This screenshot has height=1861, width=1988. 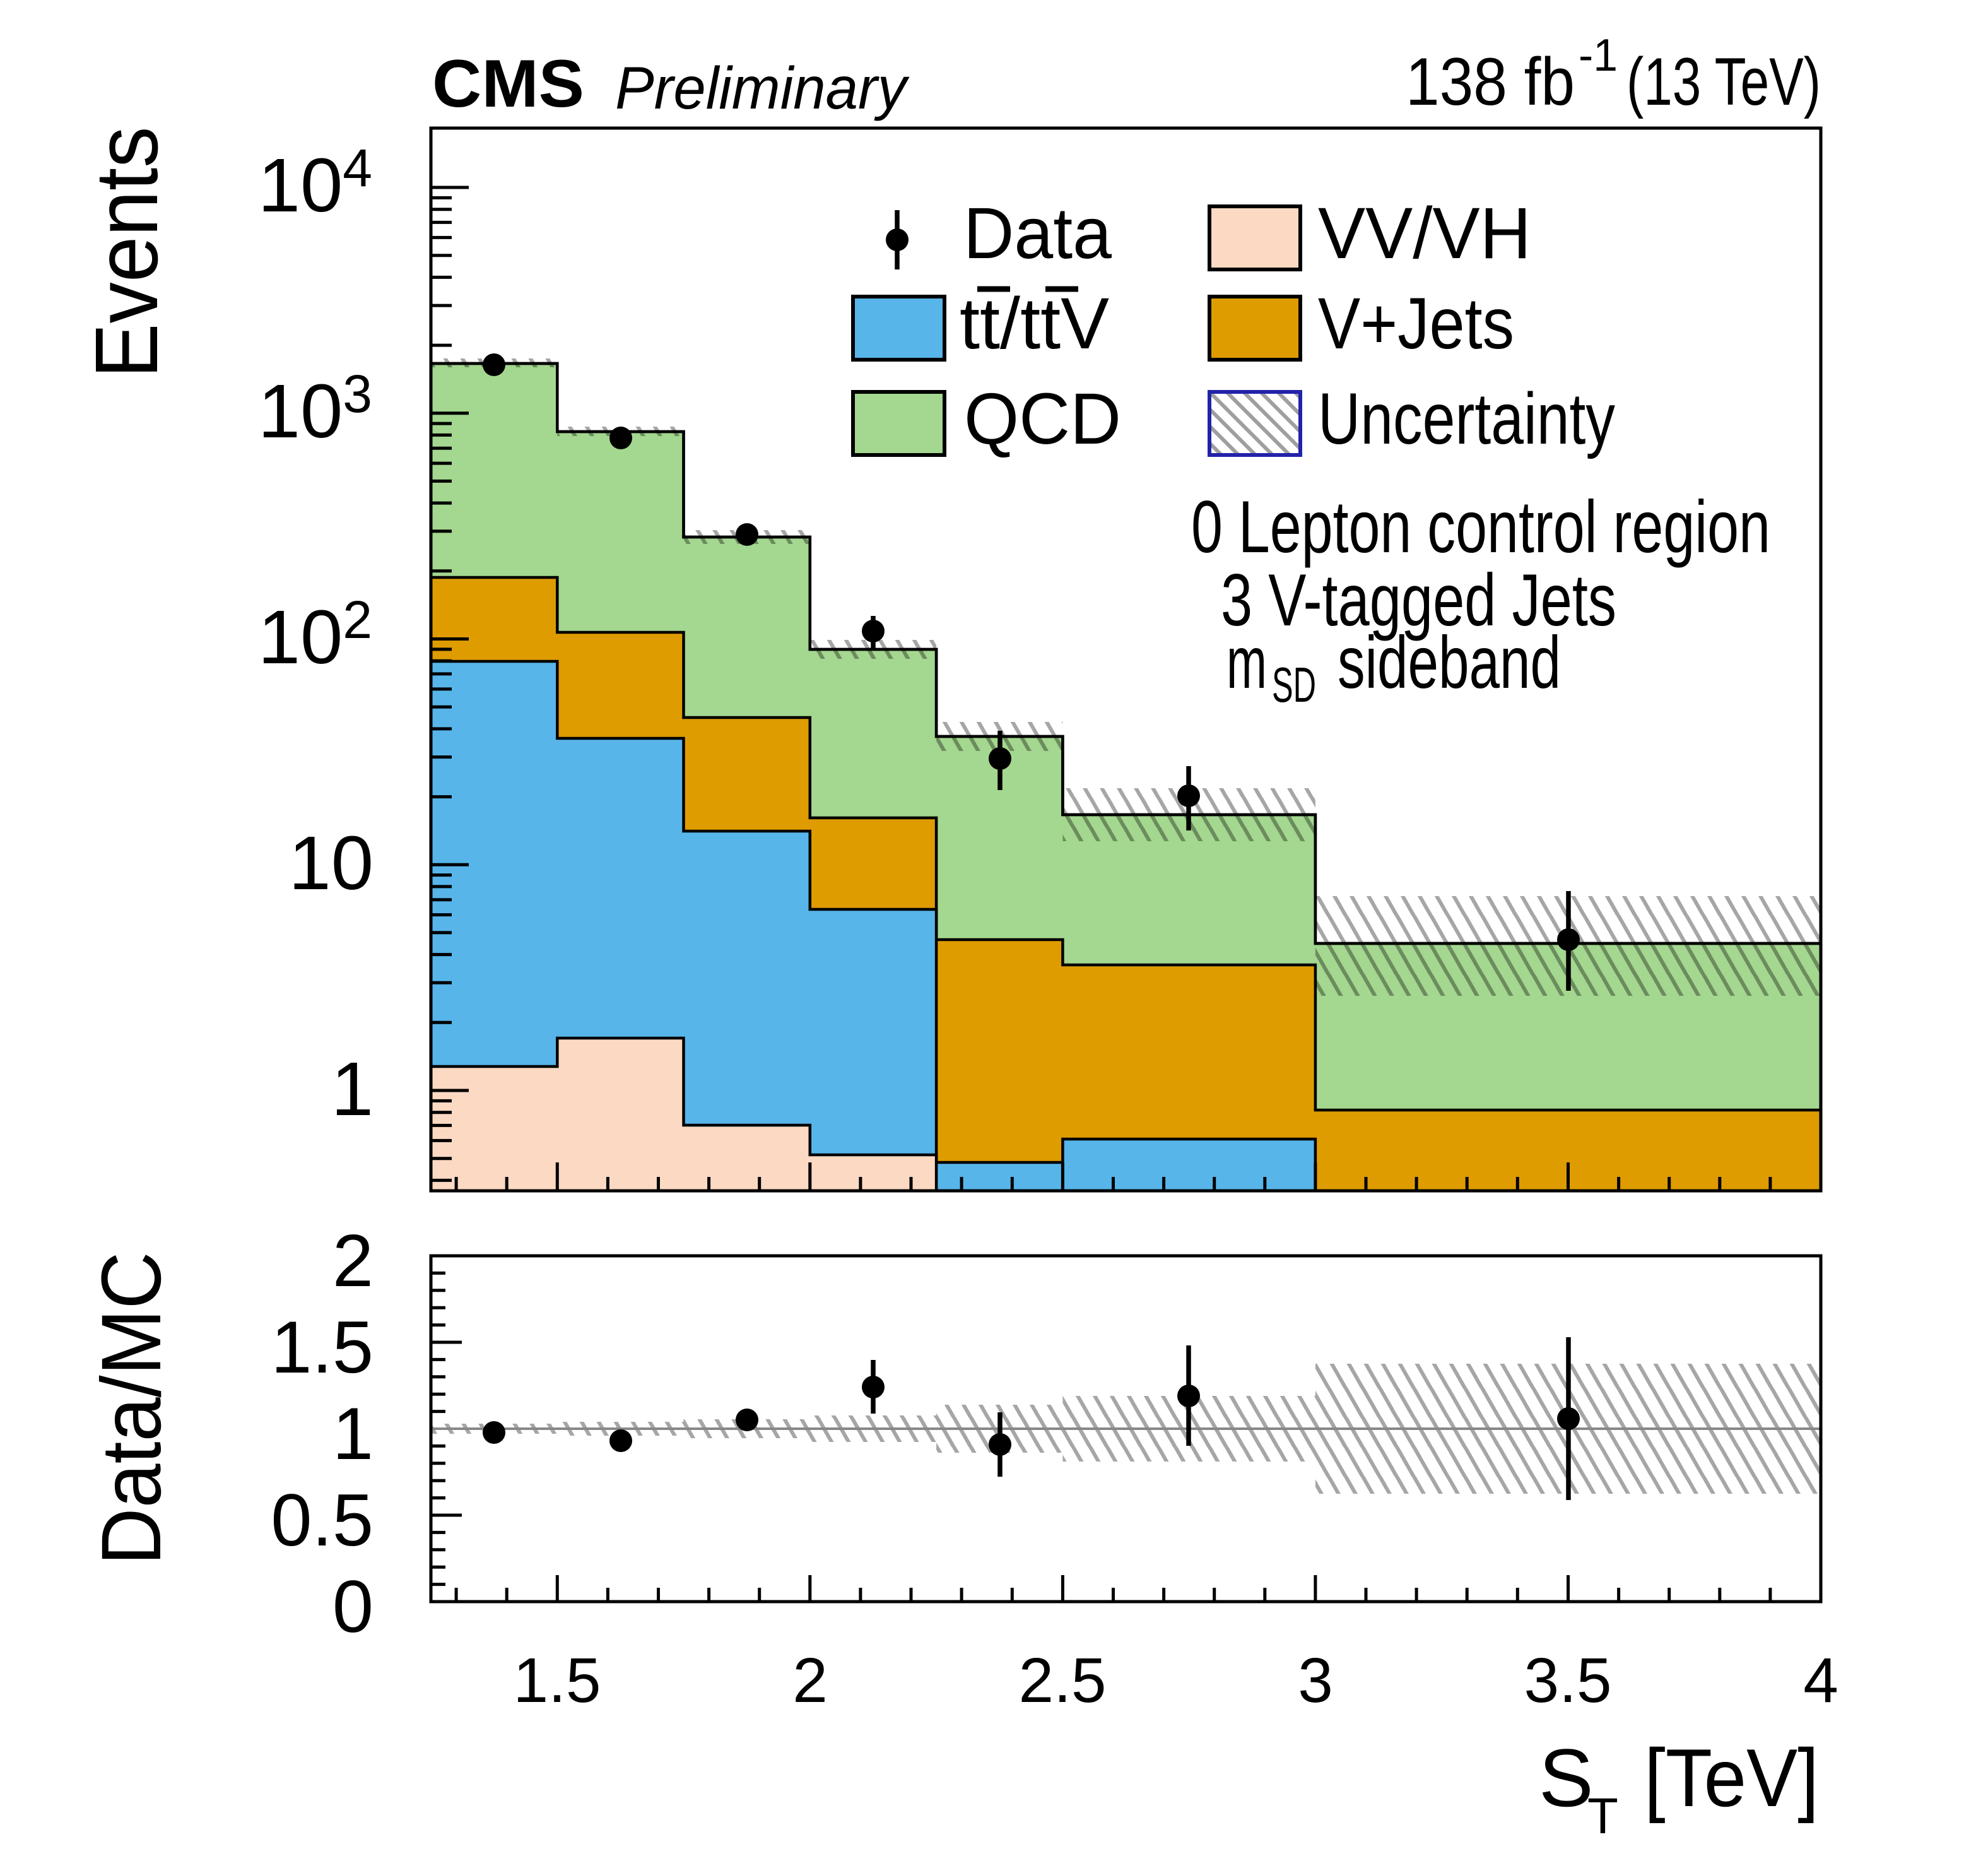 What do you see at coordinates (1034, 323) in the screenshot?
I see `svg-text: tt/ttV` at bounding box center [1034, 323].